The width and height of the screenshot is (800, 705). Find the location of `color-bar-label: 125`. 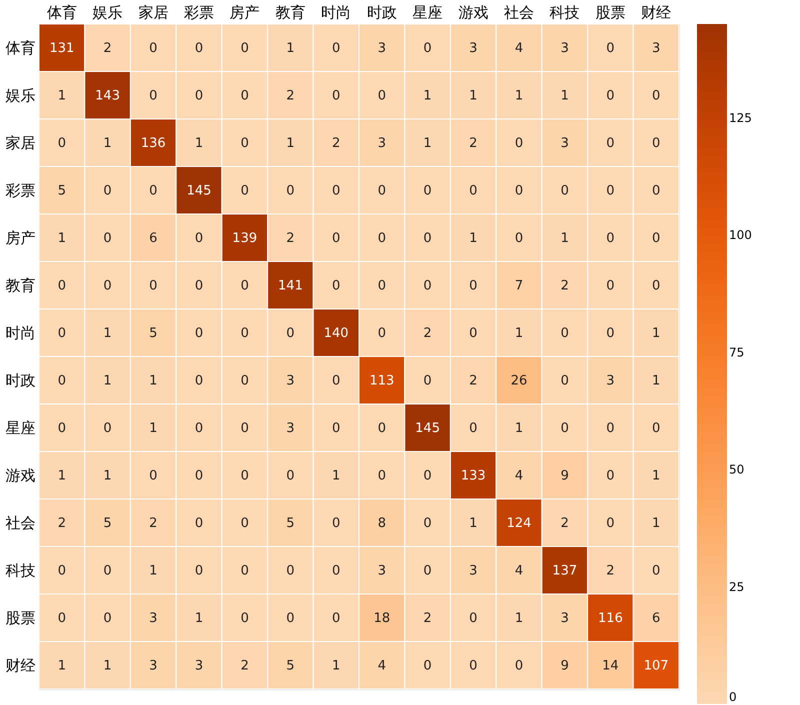

color-bar-label: 125 is located at coordinates (740, 117).